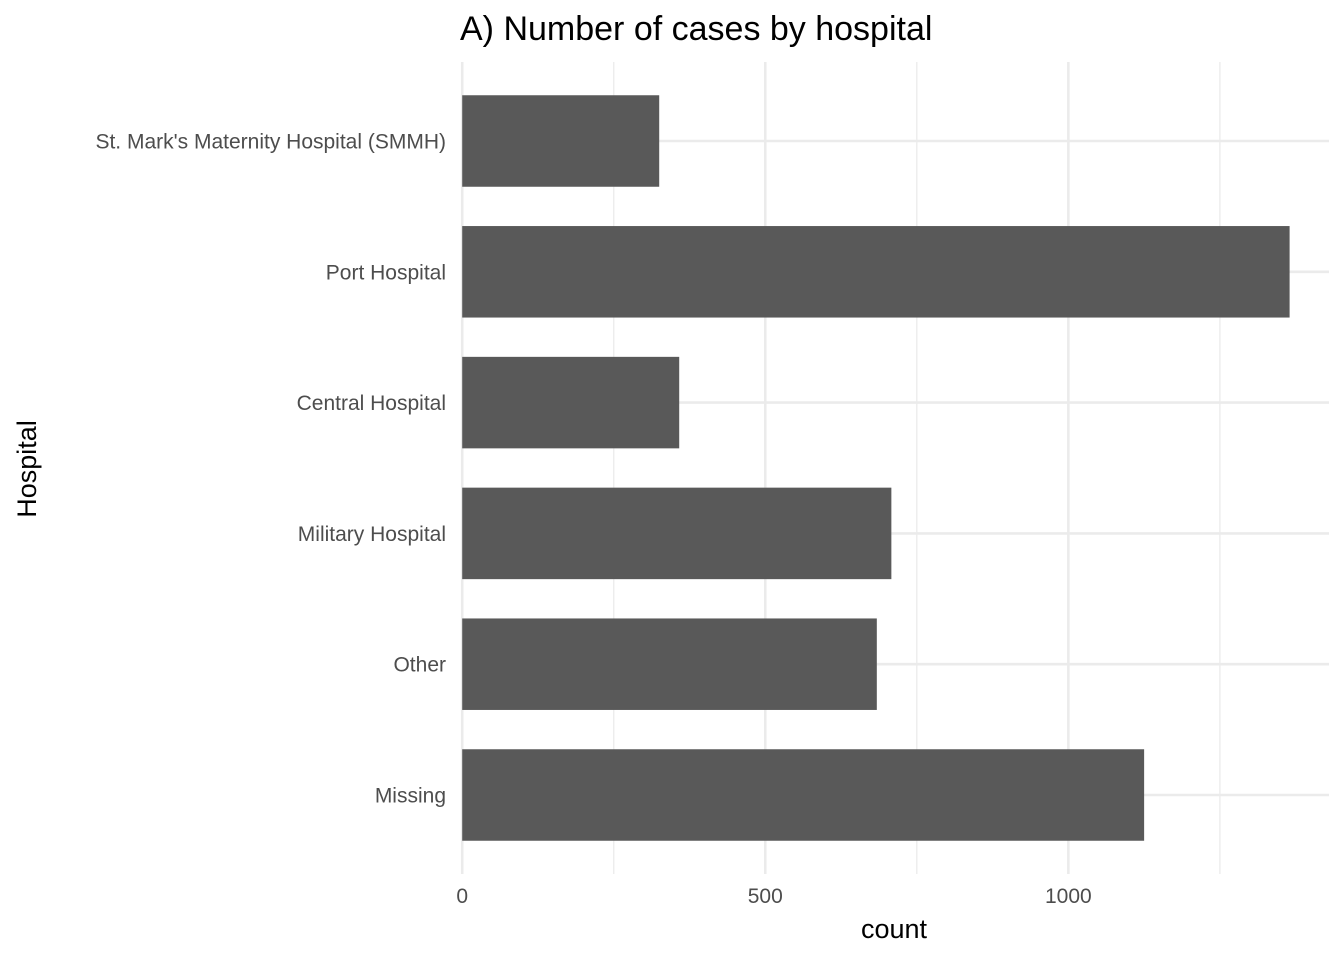 The height and width of the screenshot is (960, 1344). I want to click on chart-title: A) Number of cases by hospital, so click(696, 29).